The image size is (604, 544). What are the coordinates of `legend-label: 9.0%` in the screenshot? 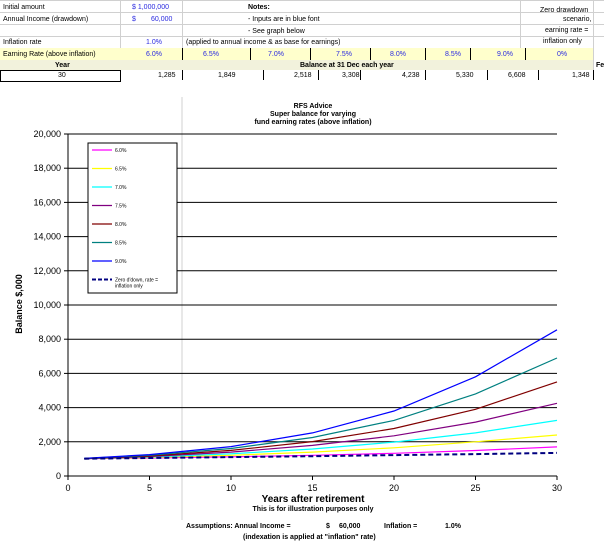 It's located at (121, 262).